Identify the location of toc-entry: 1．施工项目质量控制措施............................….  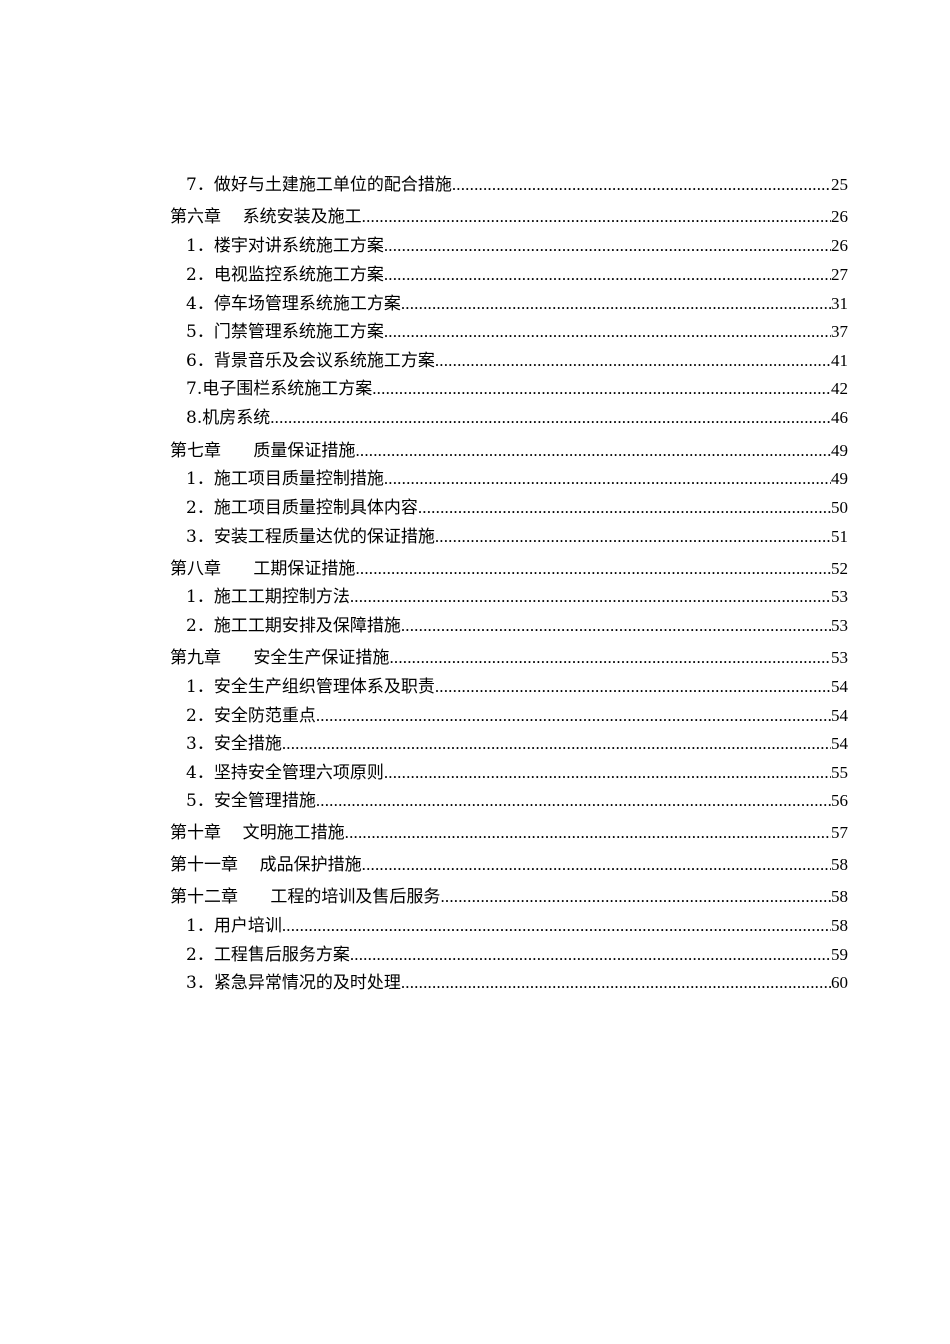
(517, 479).